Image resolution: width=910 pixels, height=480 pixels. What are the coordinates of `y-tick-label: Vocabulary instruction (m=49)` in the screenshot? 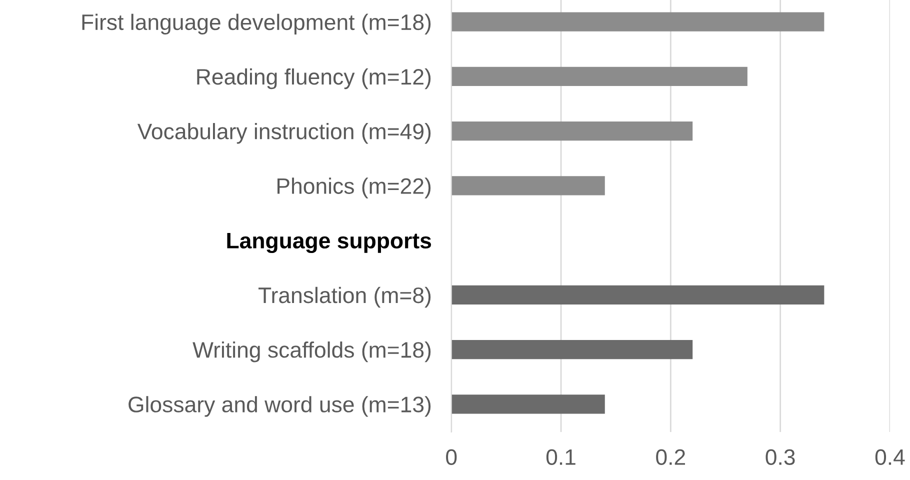 It's located at (284, 133).